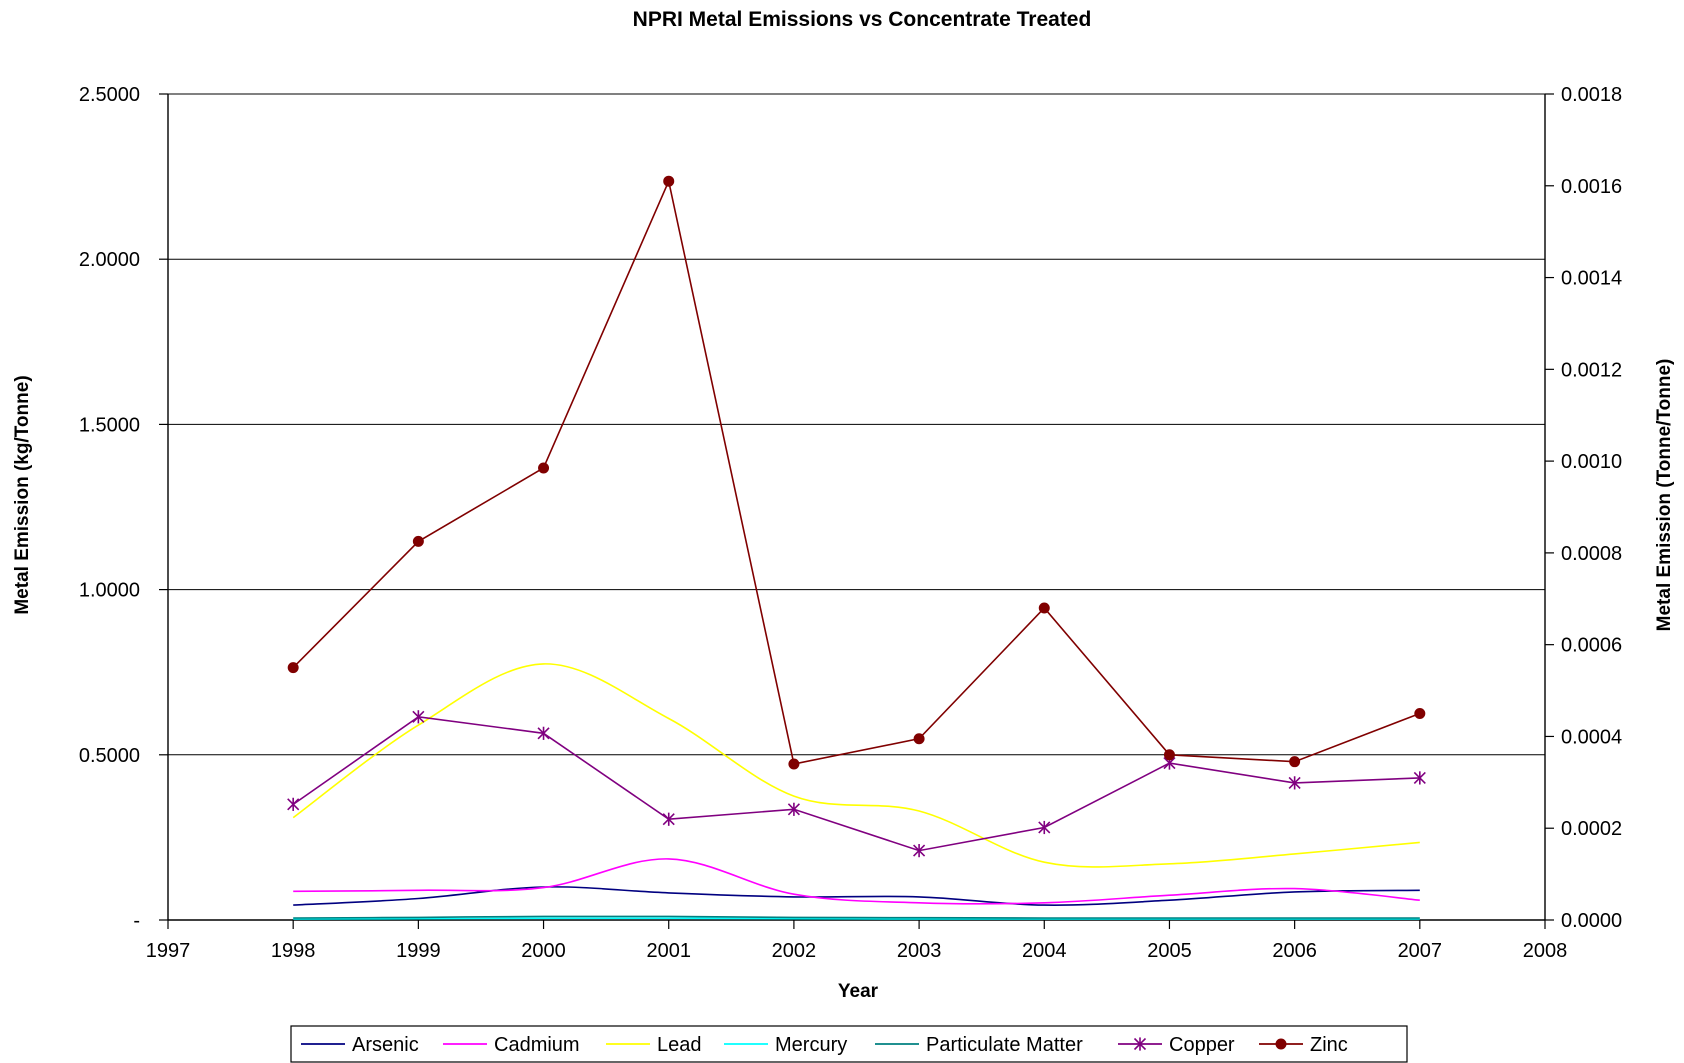 This screenshot has height=1063, width=1684. Describe the element at coordinates (1329, 1045) in the screenshot. I see `legend-label-zinc: Zinc` at that location.